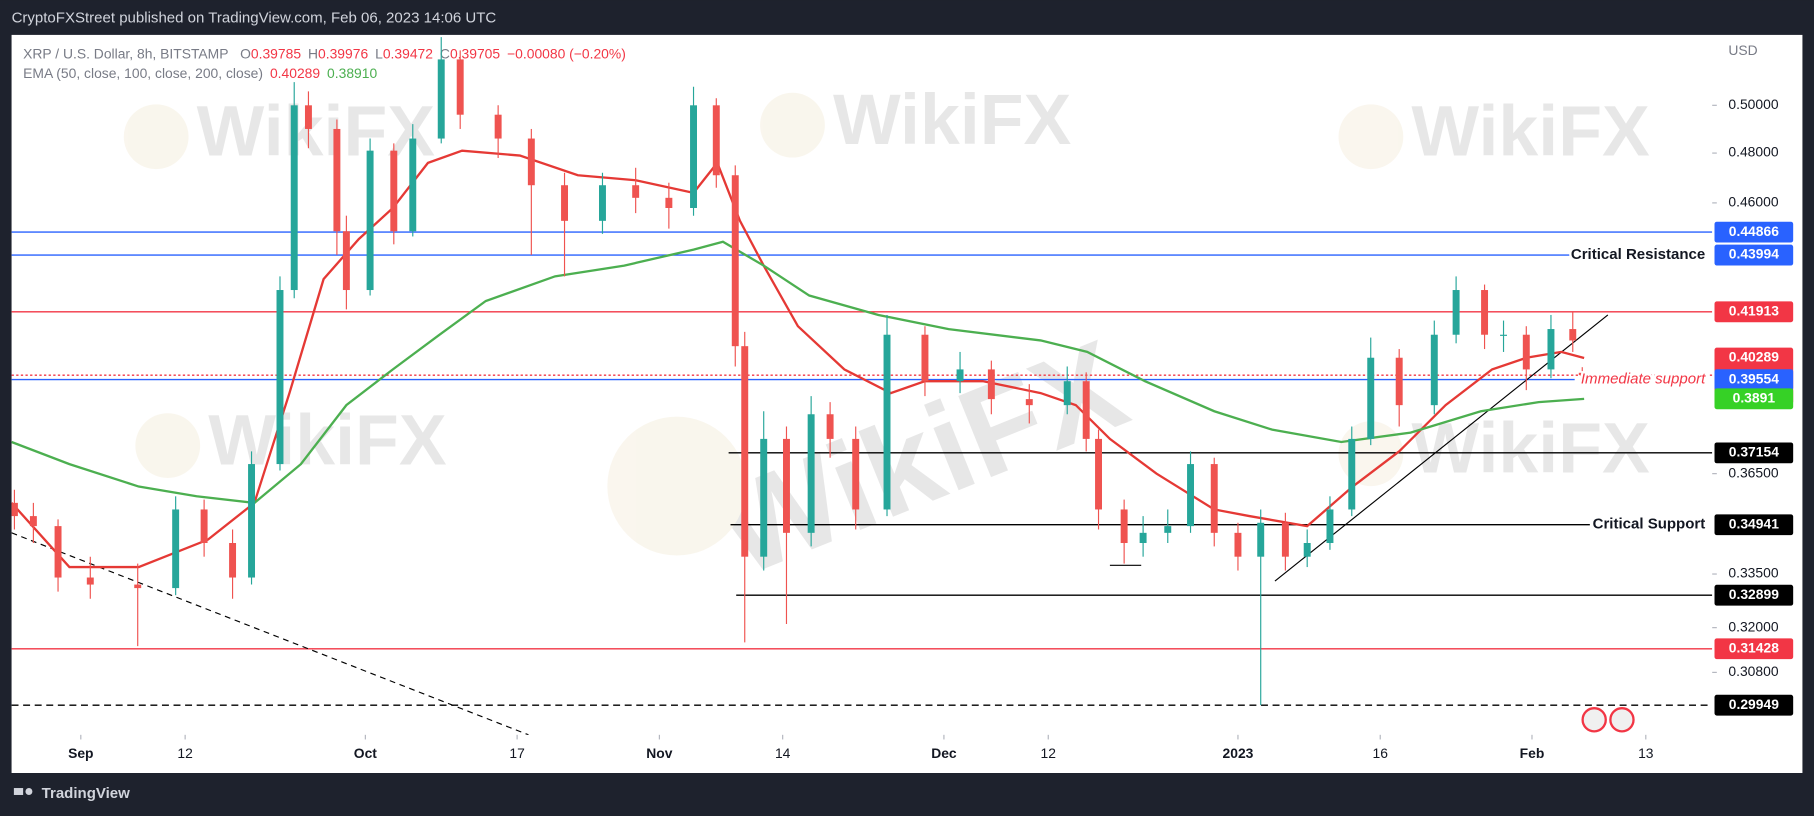  Describe the element at coordinates (1754, 704) in the screenshot. I see `price-label: 0.29949` at that location.